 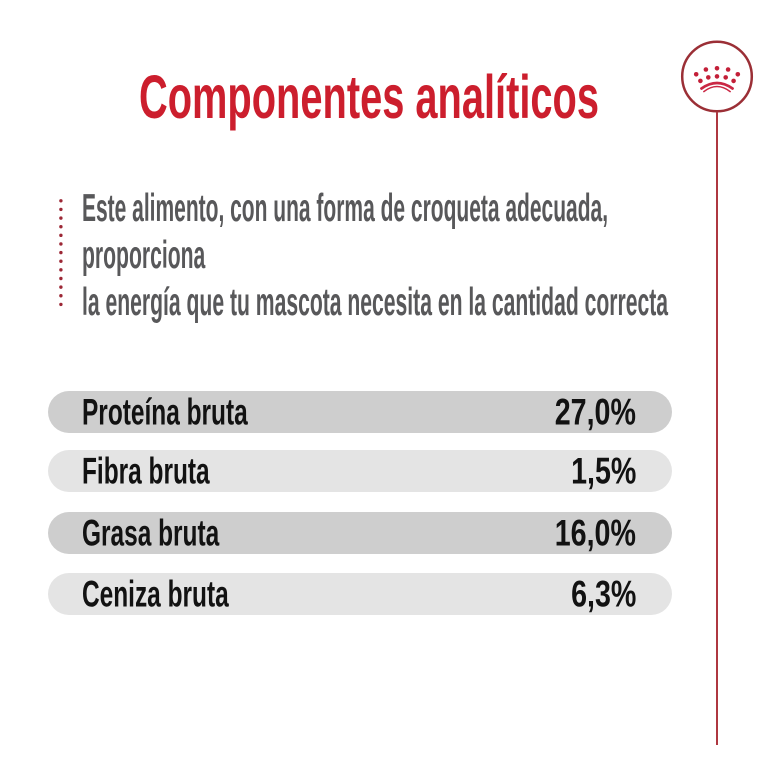 I want to click on row-label: Proteína bruta, so click(x=165, y=412).